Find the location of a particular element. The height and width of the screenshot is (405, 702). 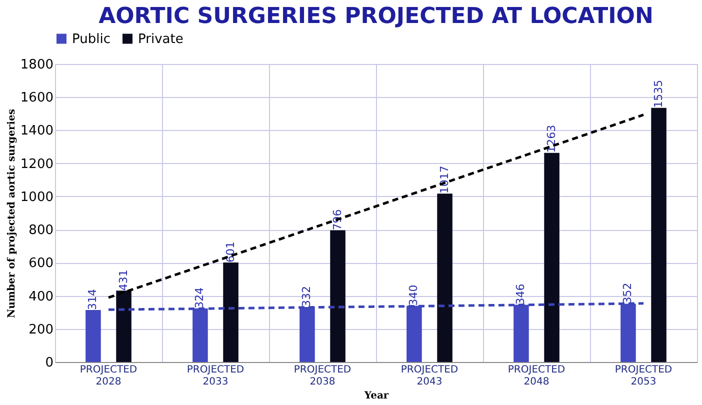

x-tick-label: PROJECTED 2053 is located at coordinates (643, 376).